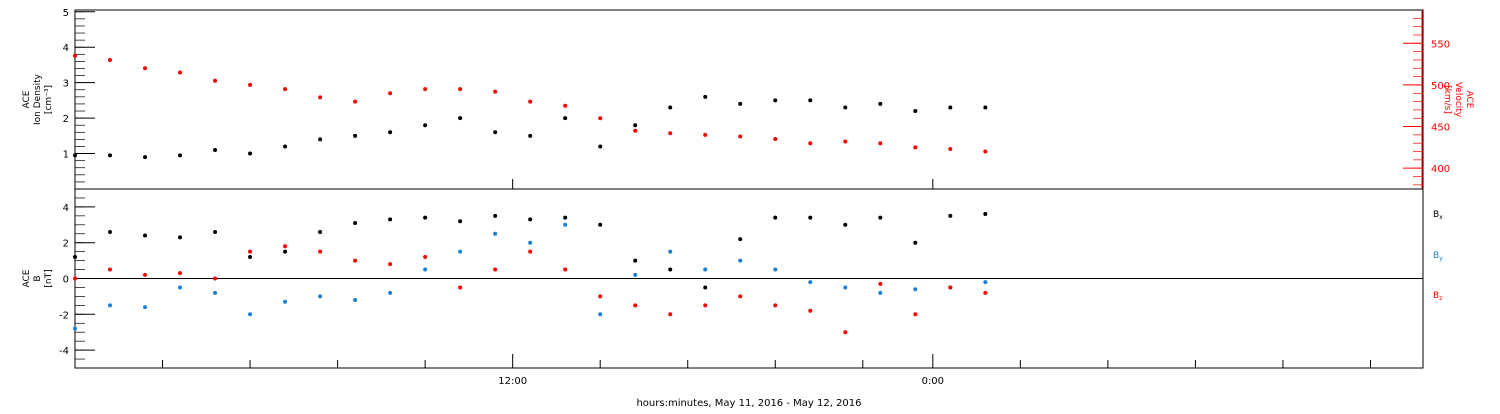 This screenshot has height=414, width=1500. What do you see at coordinates (64, 315) in the screenshot?
I see `b-tick-label: -2` at bounding box center [64, 315].